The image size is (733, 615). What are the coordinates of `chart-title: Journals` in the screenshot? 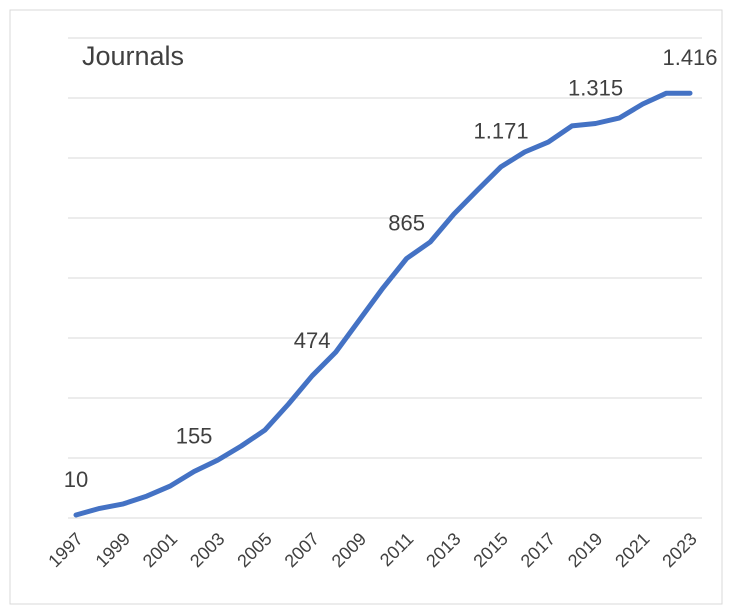 It's located at (133, 56).